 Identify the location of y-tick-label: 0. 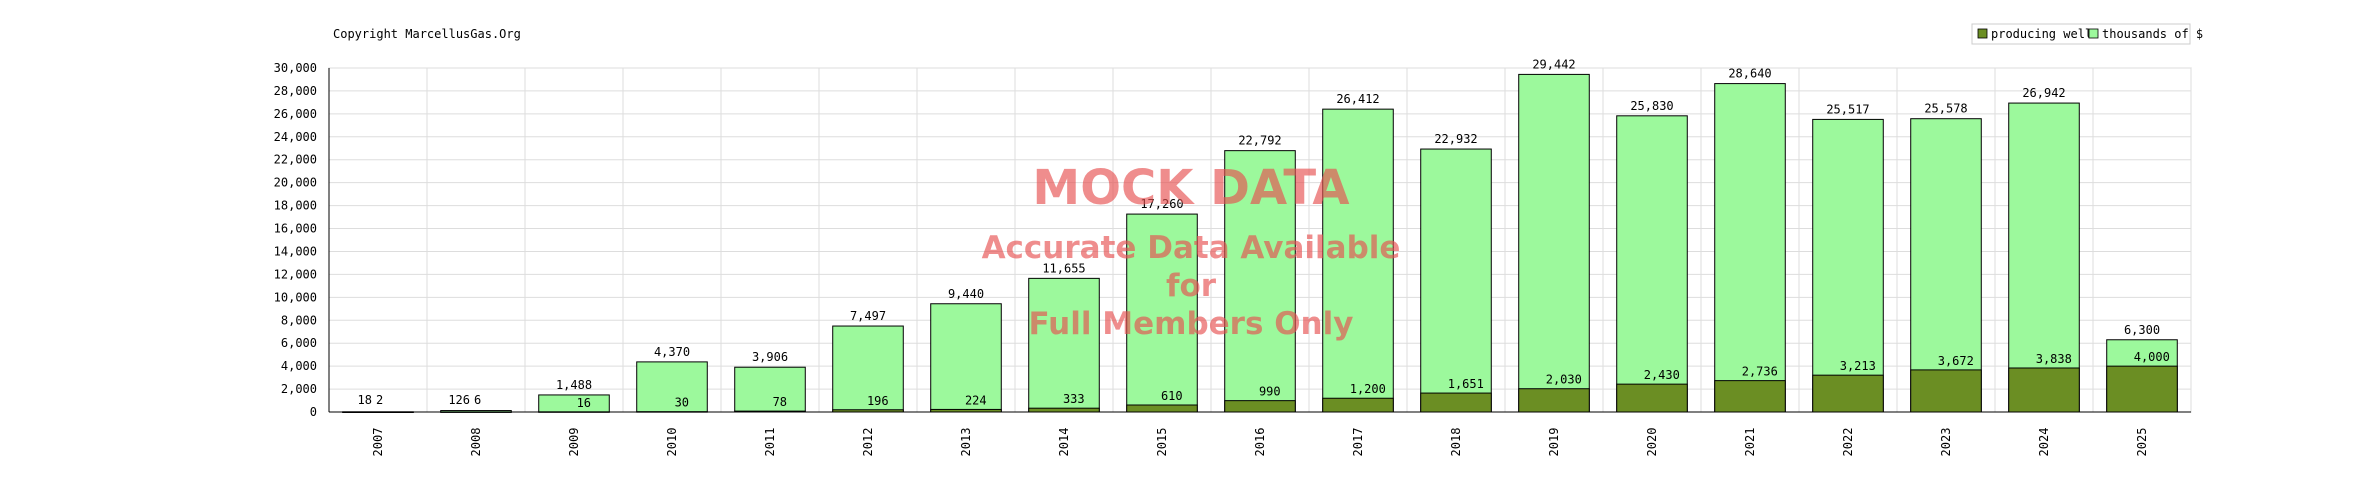
(313, 412).